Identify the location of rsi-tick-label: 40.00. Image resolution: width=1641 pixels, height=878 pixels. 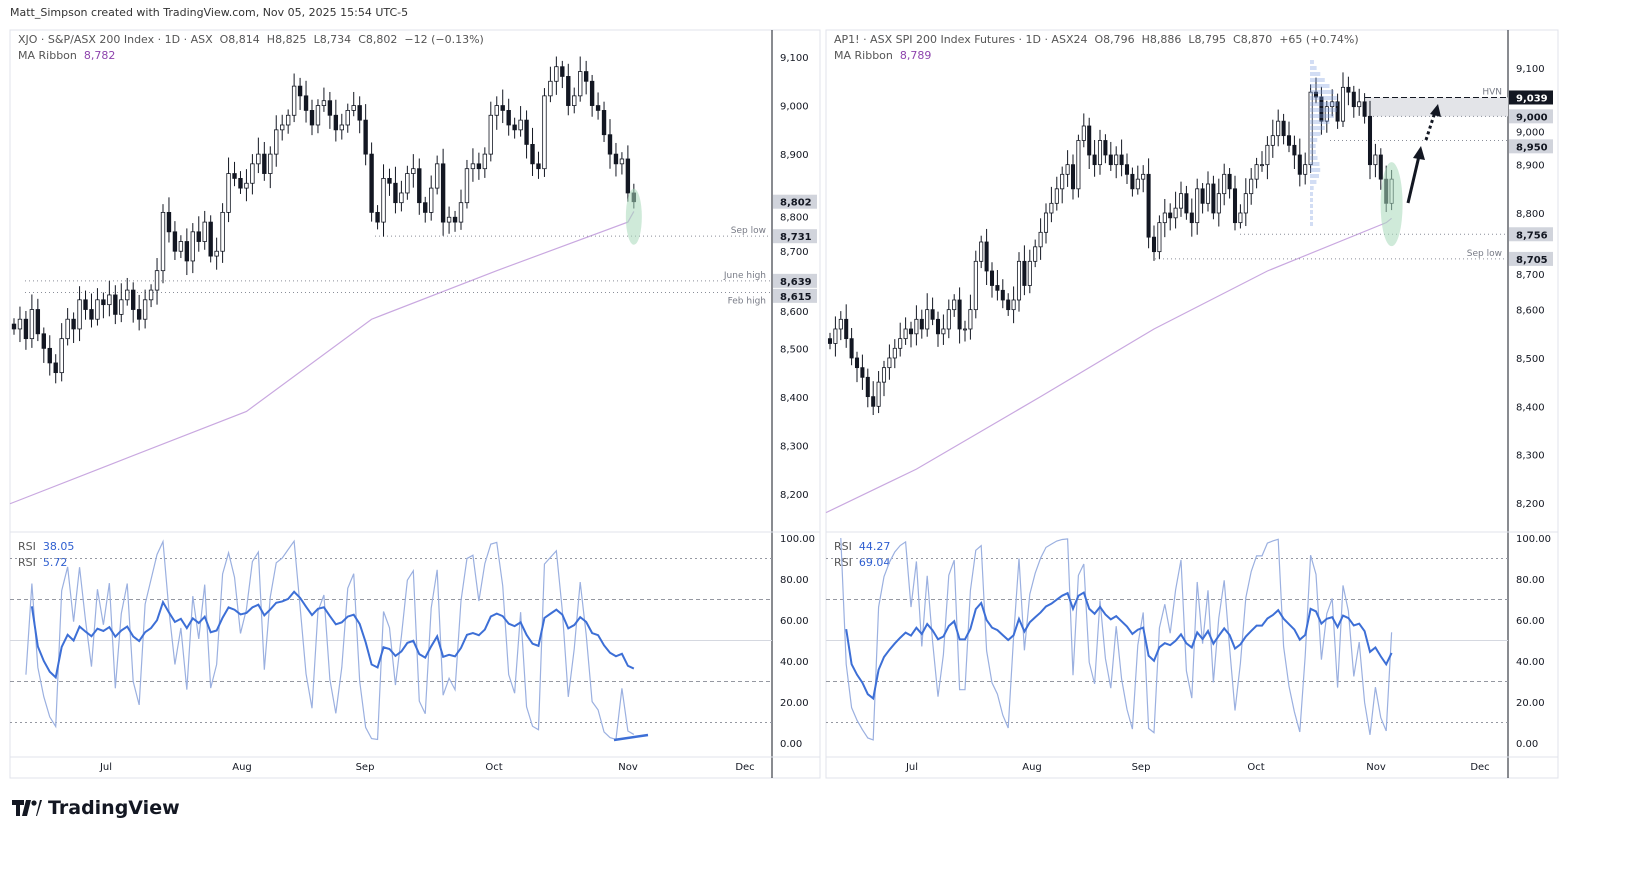
(794, 662).